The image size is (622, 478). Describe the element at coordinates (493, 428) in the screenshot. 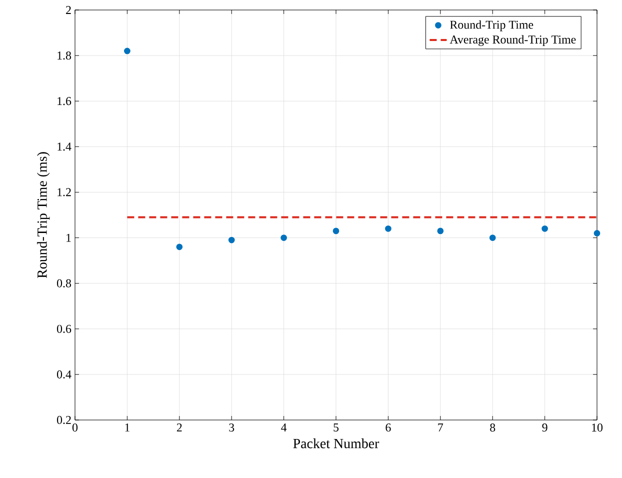

I see `x-tick-label: 8` at that location.